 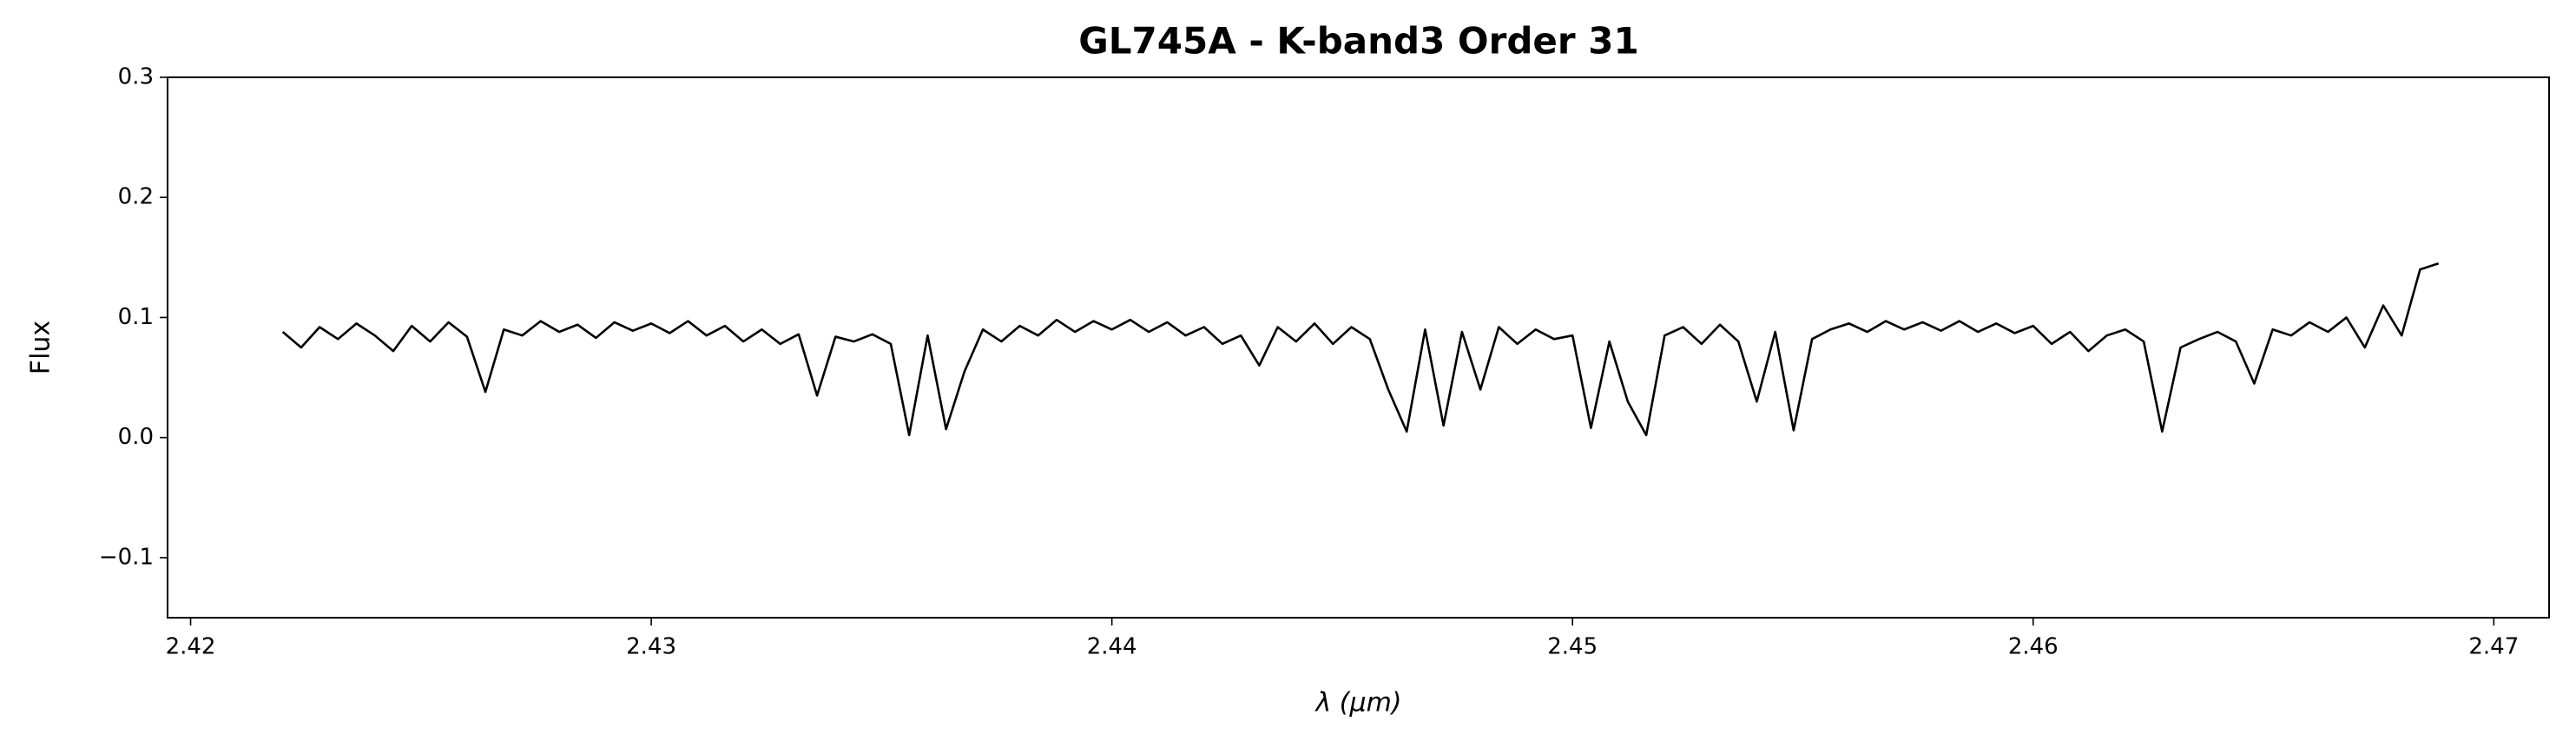 I want to click on x-tick-label: 2.46, so click(x=2033, y=647).